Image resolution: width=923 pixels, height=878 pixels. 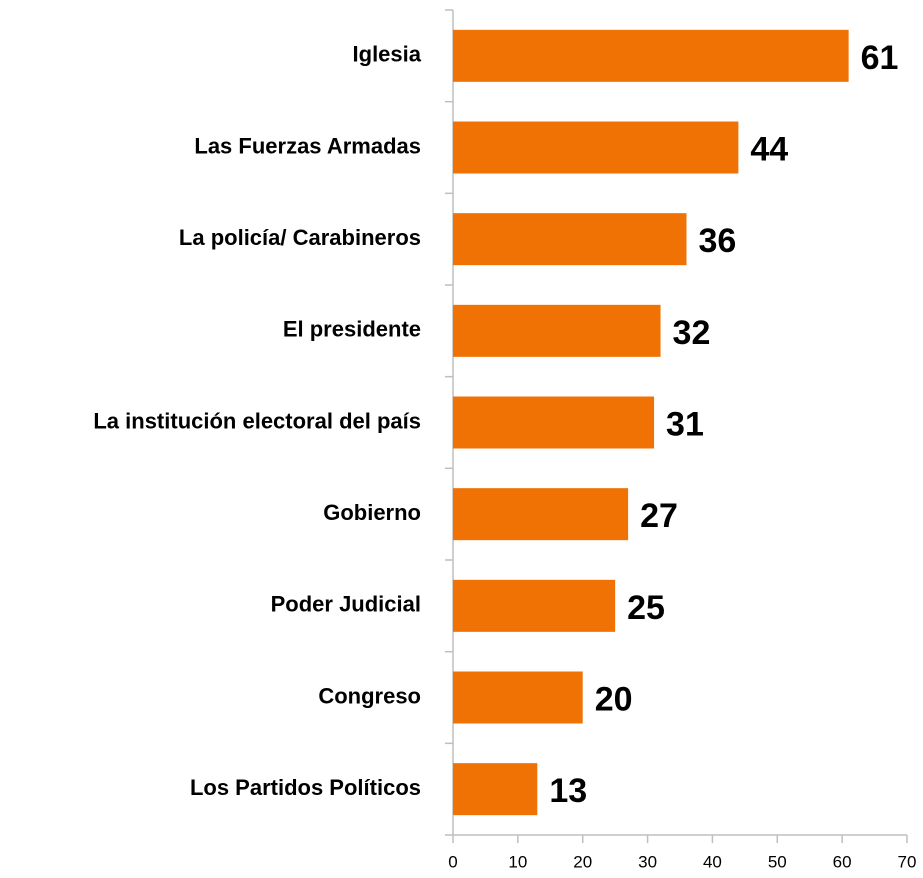 I want to click on x-tick-label: 50, so click(x=777, y=861).